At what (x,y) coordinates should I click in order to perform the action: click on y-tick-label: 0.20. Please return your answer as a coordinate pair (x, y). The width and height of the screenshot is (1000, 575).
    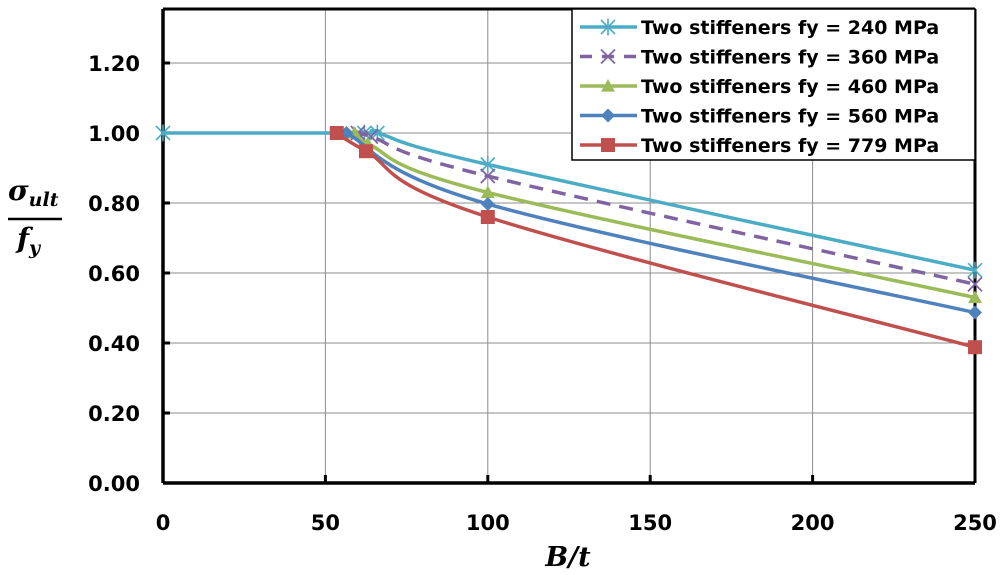
    Looking at the image, I should click on (114, 414).